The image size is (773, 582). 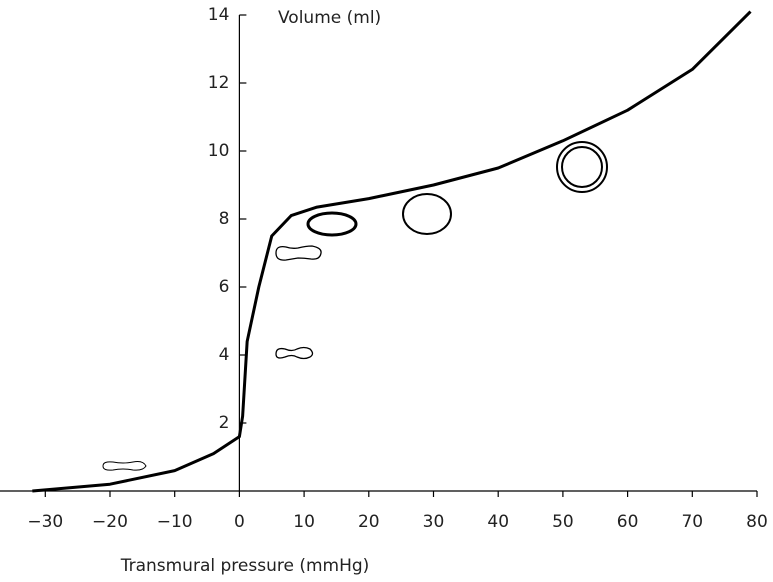 I want to click on x-tick-label: 50, so click(x=563, y=522).